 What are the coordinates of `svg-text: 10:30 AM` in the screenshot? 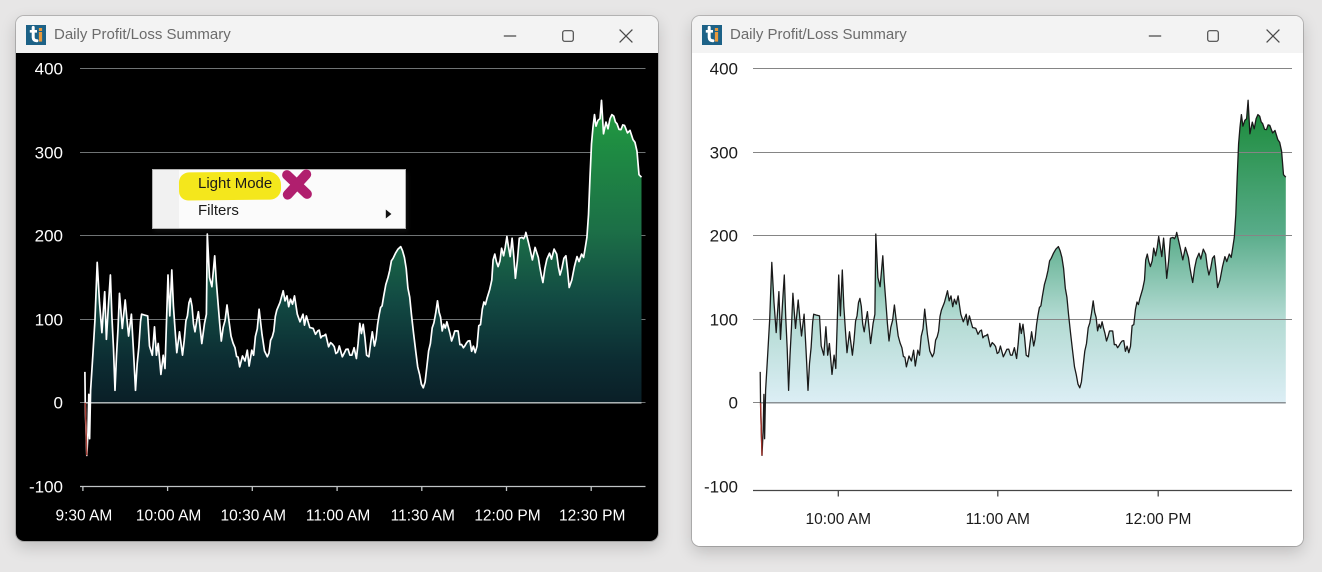 It's located at (254, 516).